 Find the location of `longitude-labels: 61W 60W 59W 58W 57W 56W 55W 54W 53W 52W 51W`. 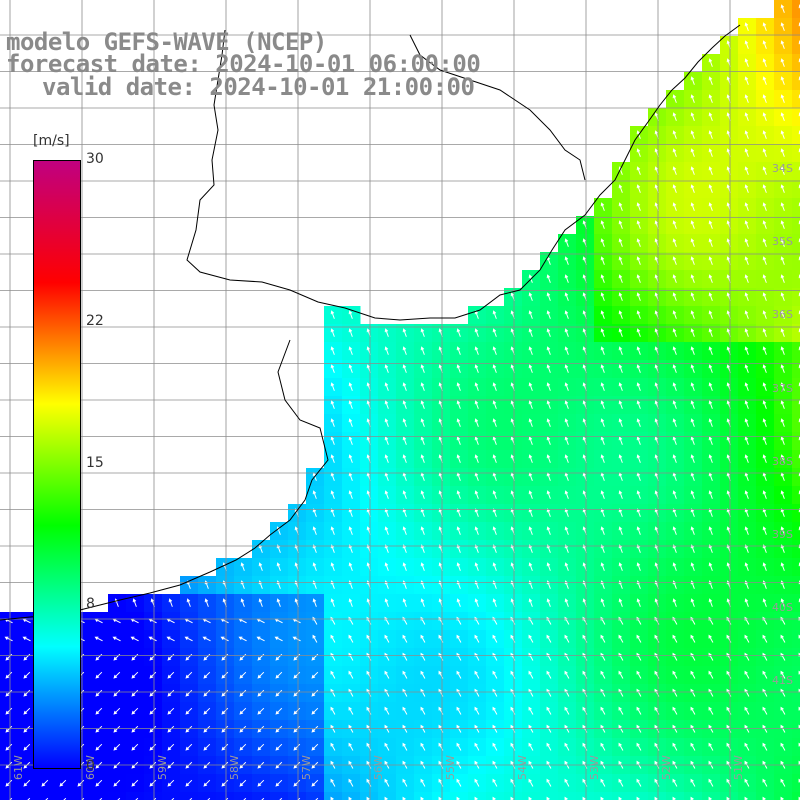

longitude-labels: 61W 60W 59W 58W 57W 56W 55W 54W 53W 52W 51W is located at coordinates (378, 767).